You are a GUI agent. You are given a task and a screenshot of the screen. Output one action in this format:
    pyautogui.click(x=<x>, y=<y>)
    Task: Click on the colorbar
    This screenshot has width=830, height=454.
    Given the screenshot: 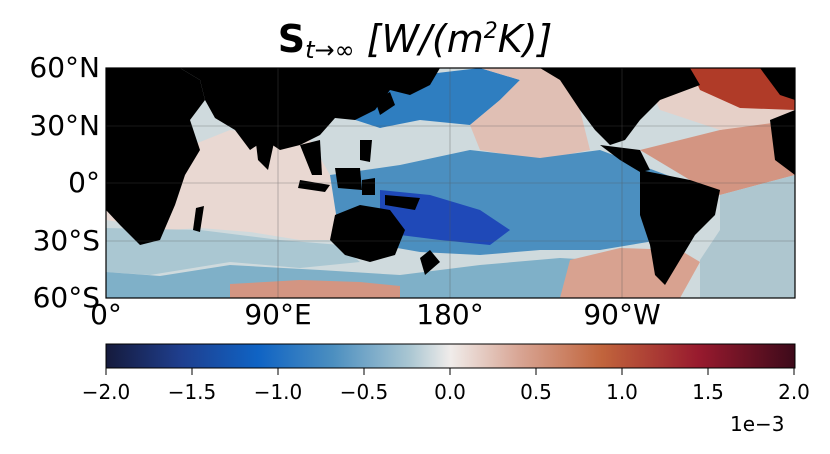 What is the action you would take?
    pyautogui.click(x=450, y=356)
    